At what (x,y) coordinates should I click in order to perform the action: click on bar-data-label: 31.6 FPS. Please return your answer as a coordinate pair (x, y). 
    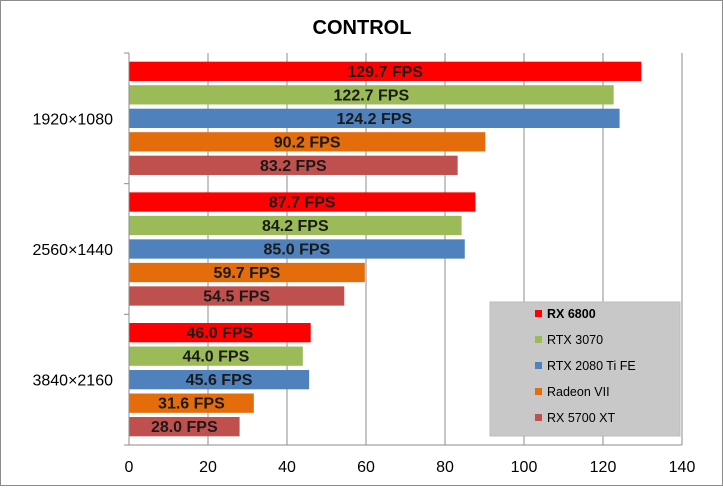
    Looking at the image, I should click on (191, 404).